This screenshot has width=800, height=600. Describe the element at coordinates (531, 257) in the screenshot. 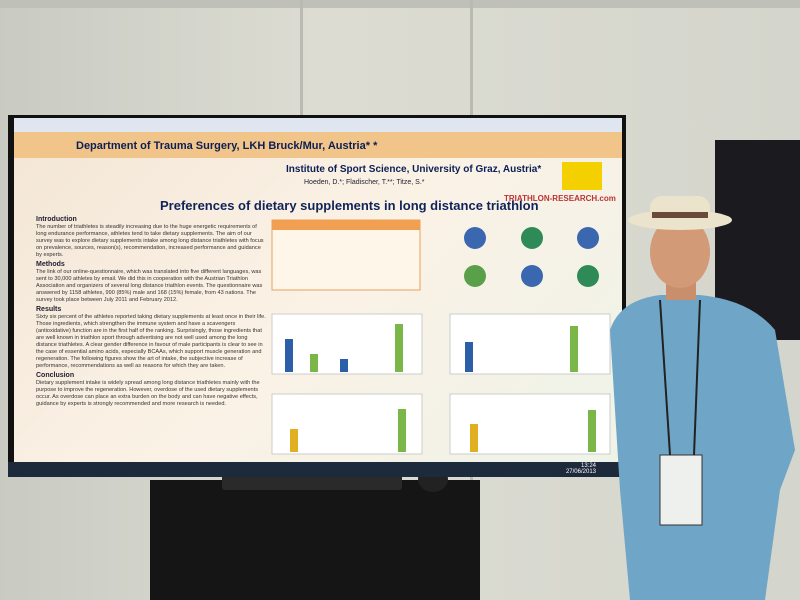

I see `pie-charts` at that location.